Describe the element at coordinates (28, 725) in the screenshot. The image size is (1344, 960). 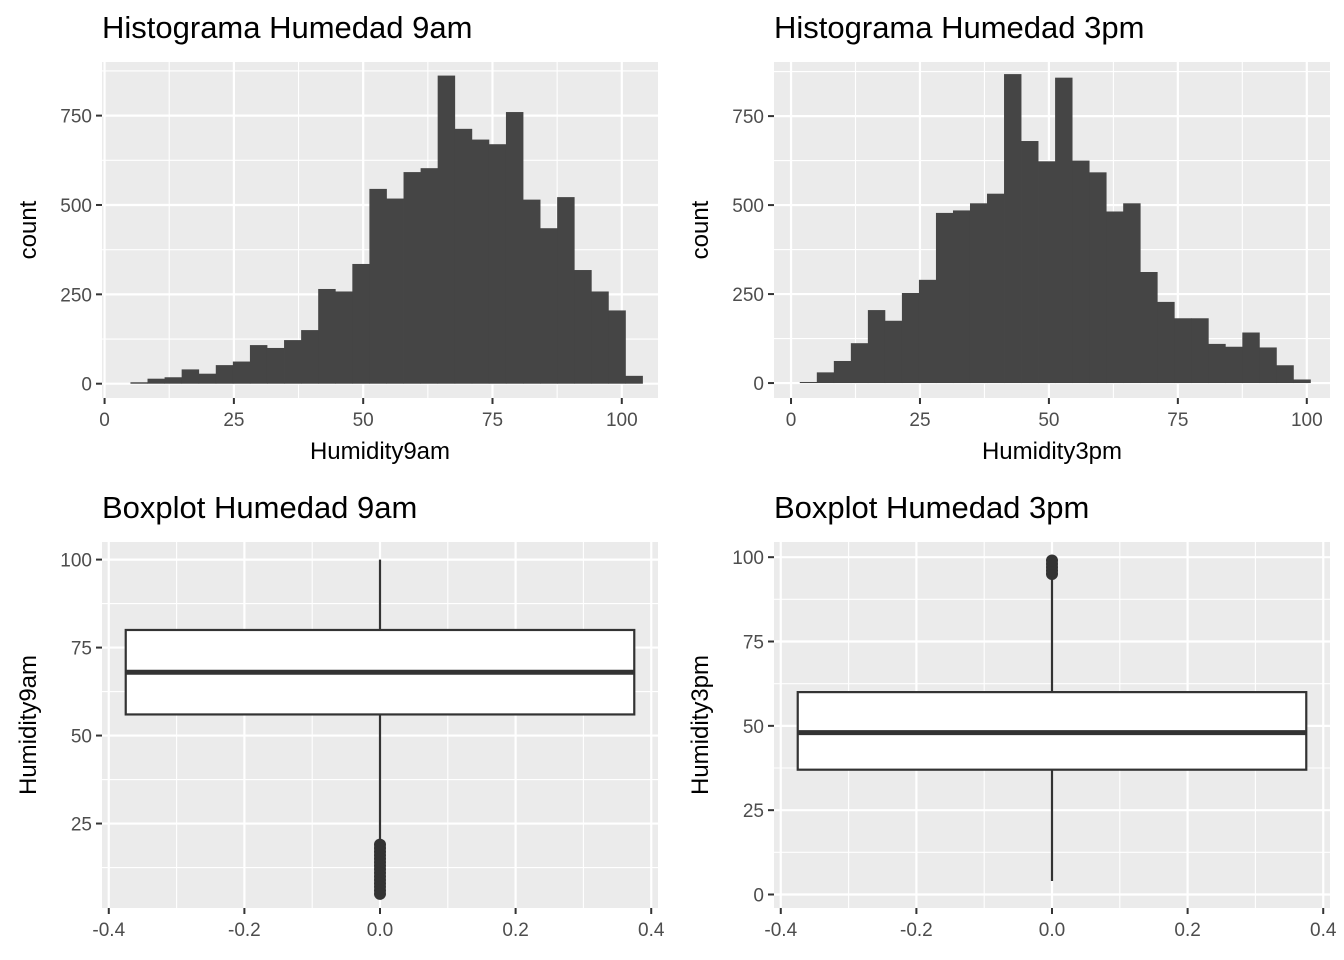
I see `y-axis-title: Humidity9am` at that location.